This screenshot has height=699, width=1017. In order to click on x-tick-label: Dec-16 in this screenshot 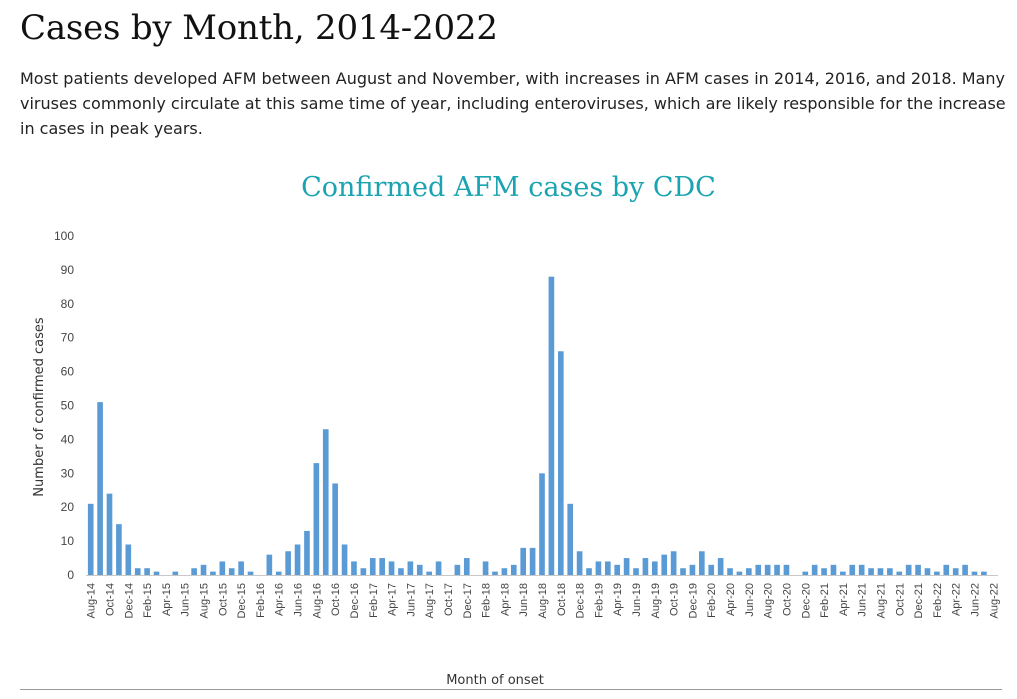, I will do `click(355, 600)`.